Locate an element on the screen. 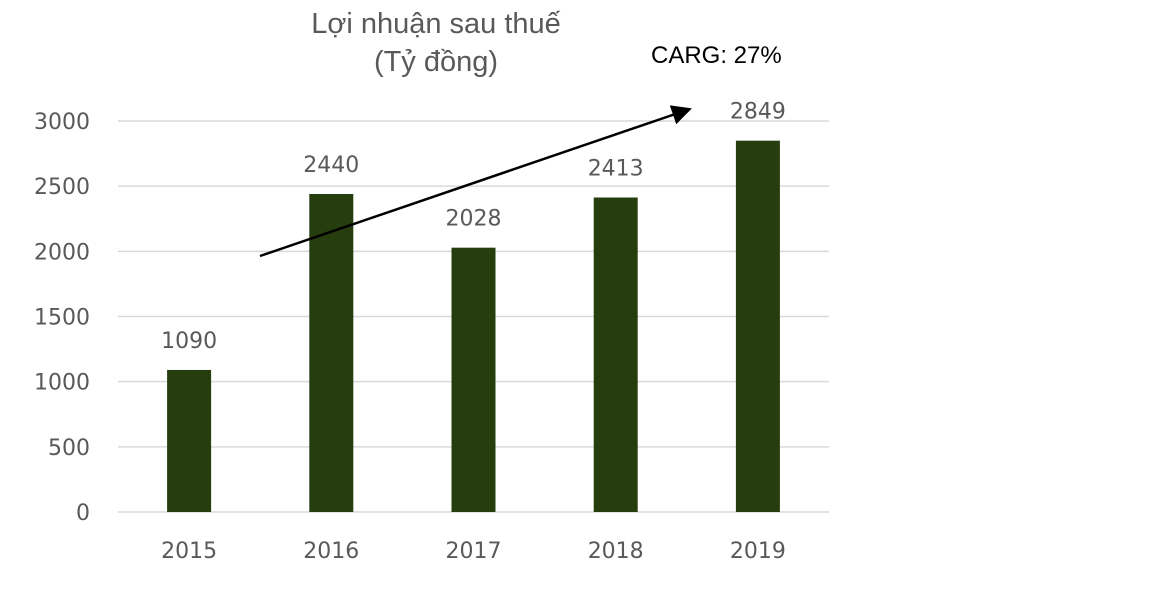  y-tick-label: 1000 is located at coordinates (62, 383).